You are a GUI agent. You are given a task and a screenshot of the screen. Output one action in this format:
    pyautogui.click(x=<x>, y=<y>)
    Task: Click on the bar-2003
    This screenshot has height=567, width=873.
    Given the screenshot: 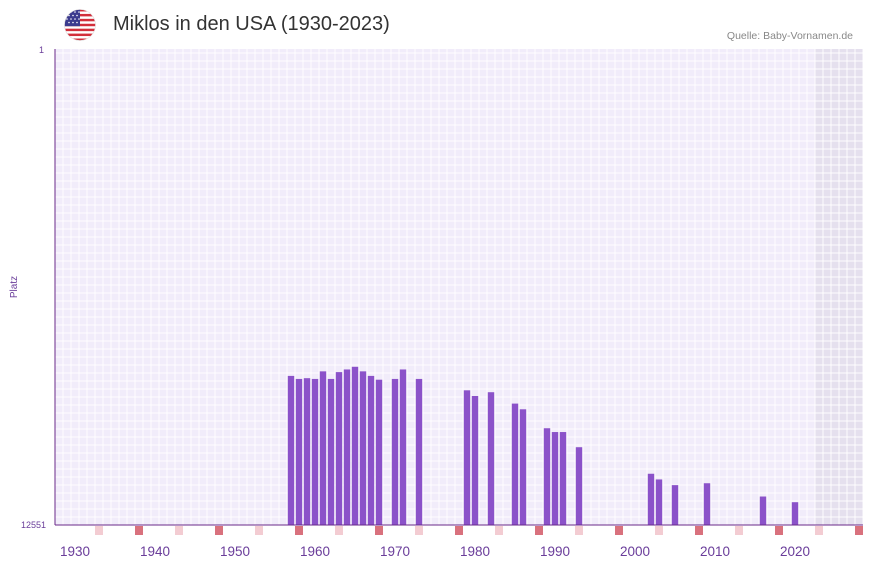 What is the action you would take?
    pyautogui.click(x=659, y=502)
    